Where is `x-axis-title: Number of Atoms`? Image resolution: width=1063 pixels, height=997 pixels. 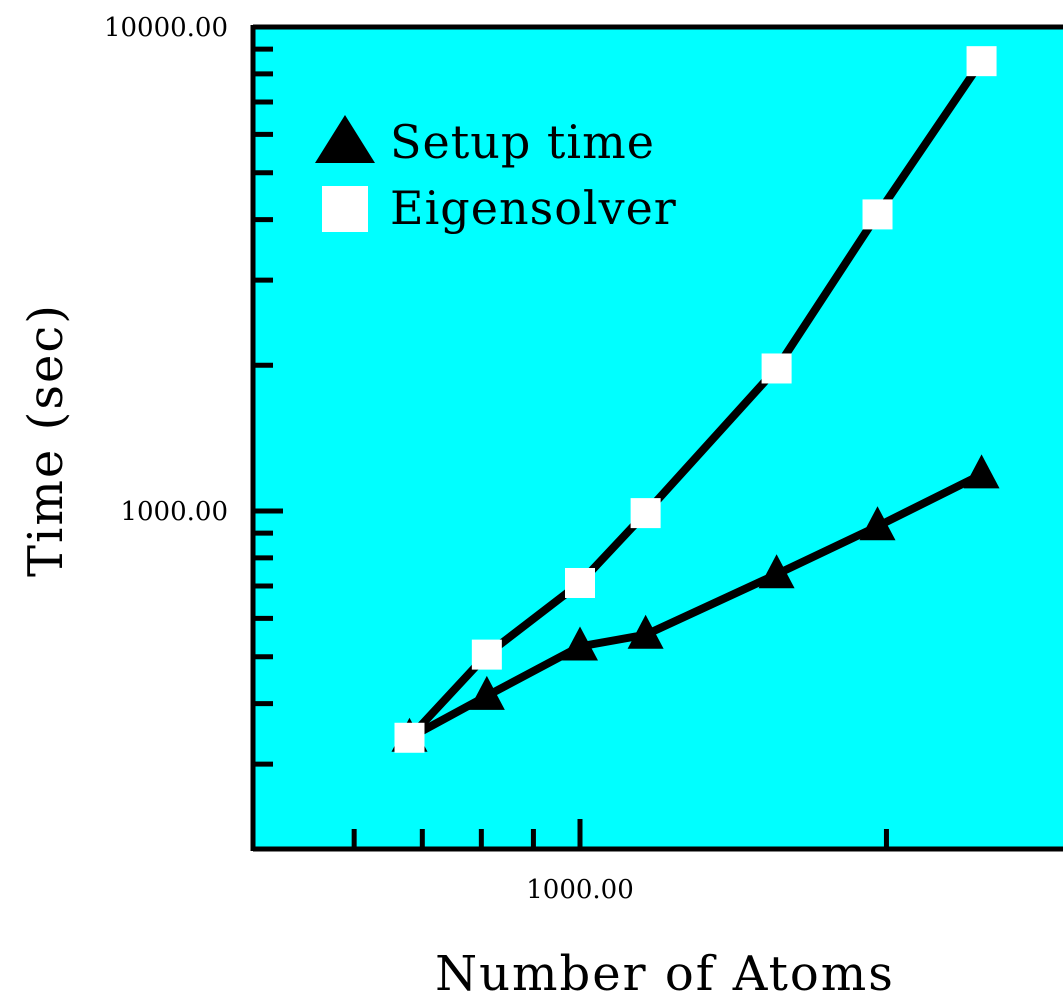 x-axis-title: Number of Atoms is located at coordinates (665, 971).